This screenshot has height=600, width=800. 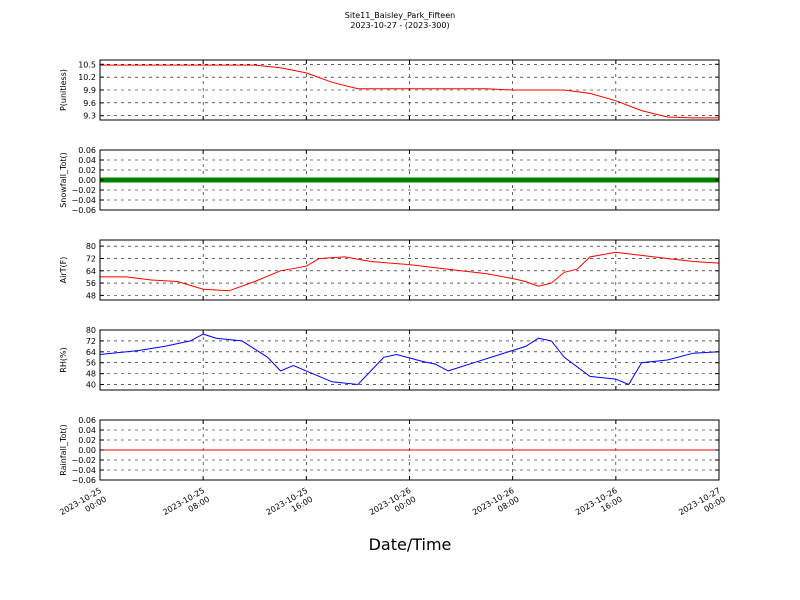 What do you see at coordinates (410, 544) in the screenshot?
I see `x-axis-label: Date/Time` at bounding box center [410, 544].